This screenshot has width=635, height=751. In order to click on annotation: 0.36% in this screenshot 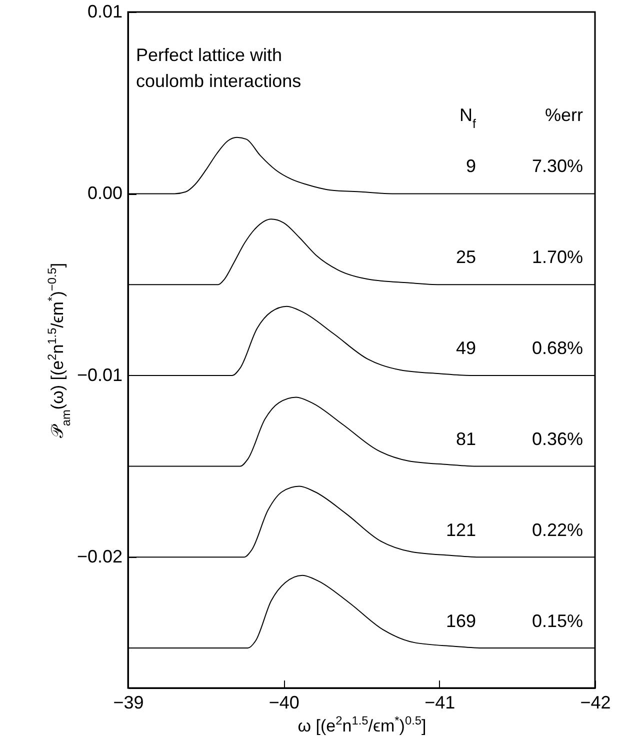, I will do `click(557, 439)`.